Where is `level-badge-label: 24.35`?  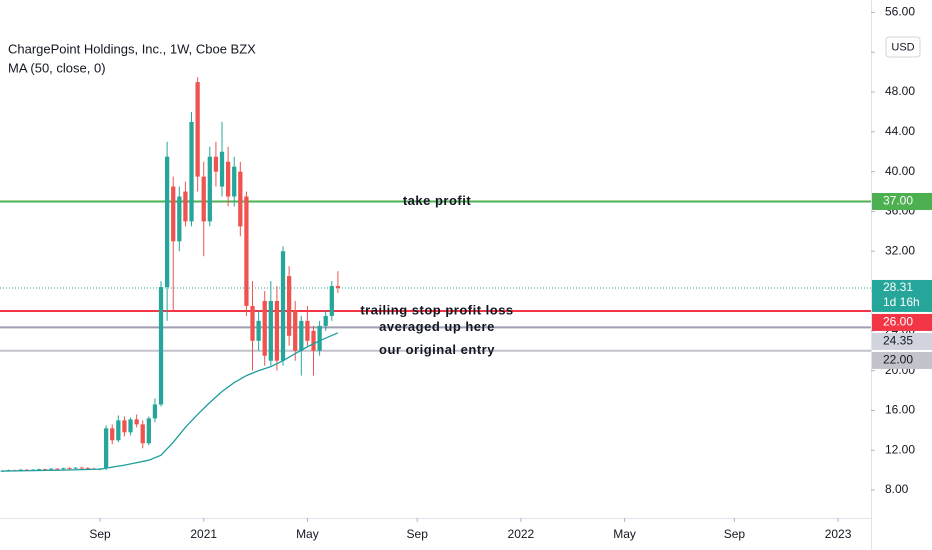
level-badge-label: 24.35 is located at coordinates (898, 341).